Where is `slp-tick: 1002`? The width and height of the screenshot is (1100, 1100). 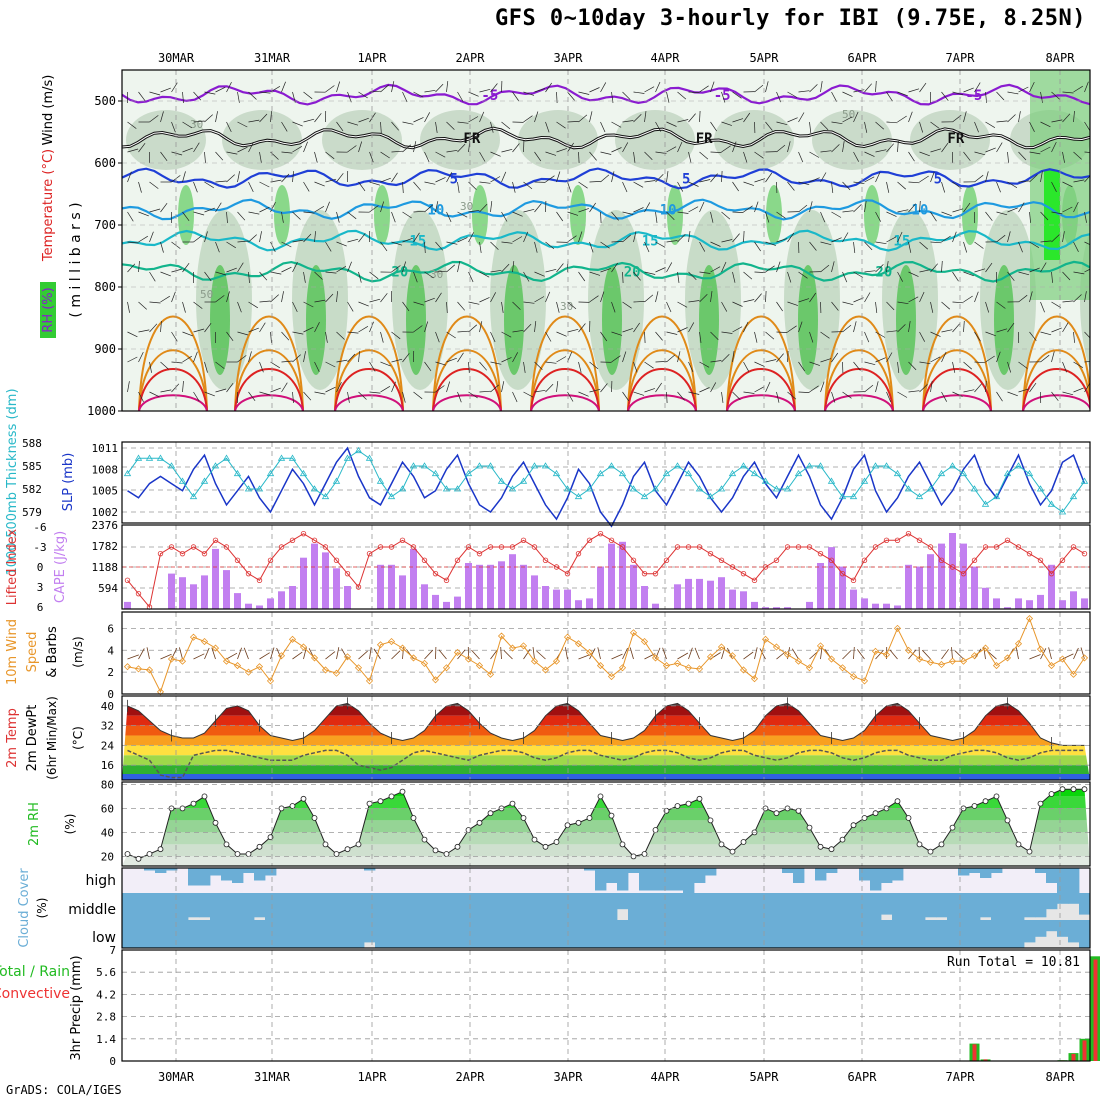 slp-tick: 1002 is located at coordinates (105, 512).